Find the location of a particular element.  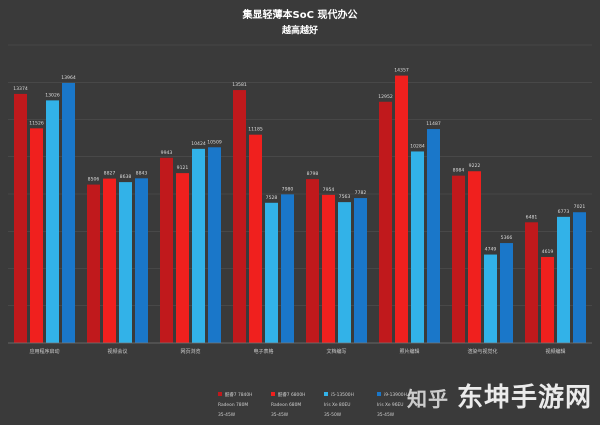

data-label: 12952 is located at coordinates (385, 97).